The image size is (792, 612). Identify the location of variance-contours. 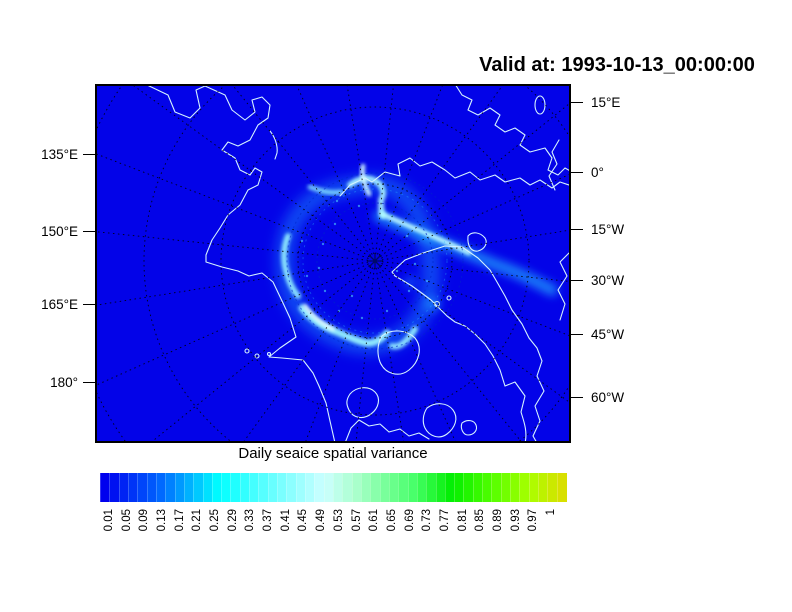
(375, 261).